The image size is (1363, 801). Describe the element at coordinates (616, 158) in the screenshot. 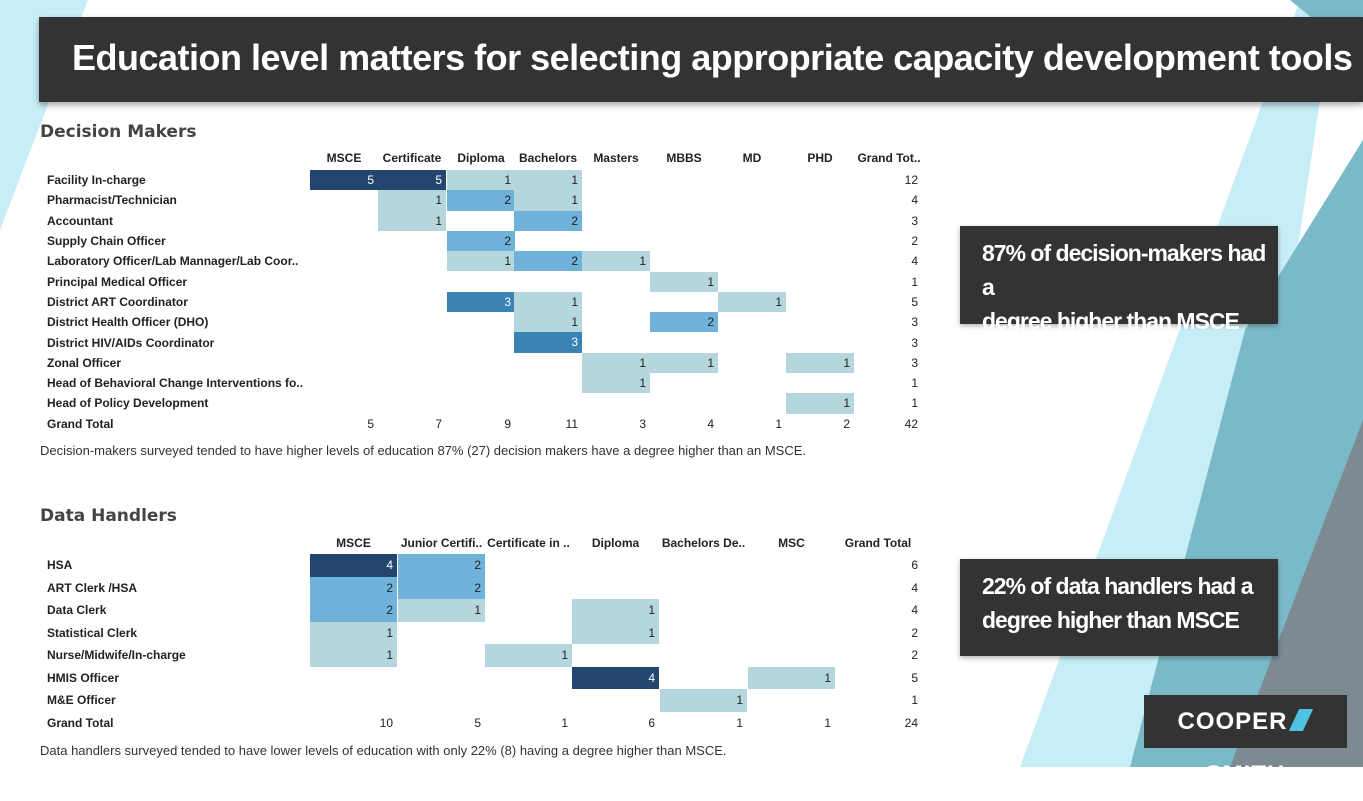

I see `column-header: Masters` at that location.